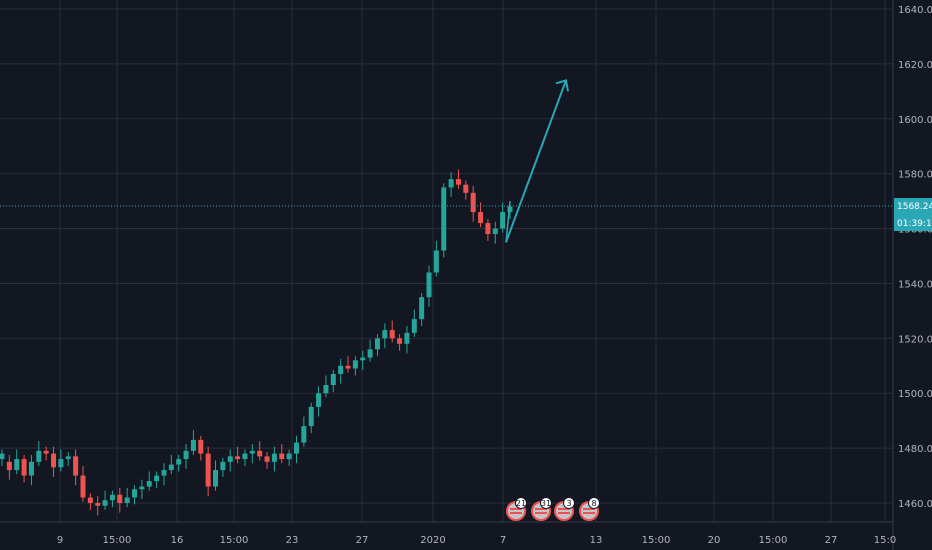 The width and height of the screenshot is (932, 550). Describe the element at coordinates (914, 224) in the screenshot. I see `last-price-countdown: 01:39:16` at that location.